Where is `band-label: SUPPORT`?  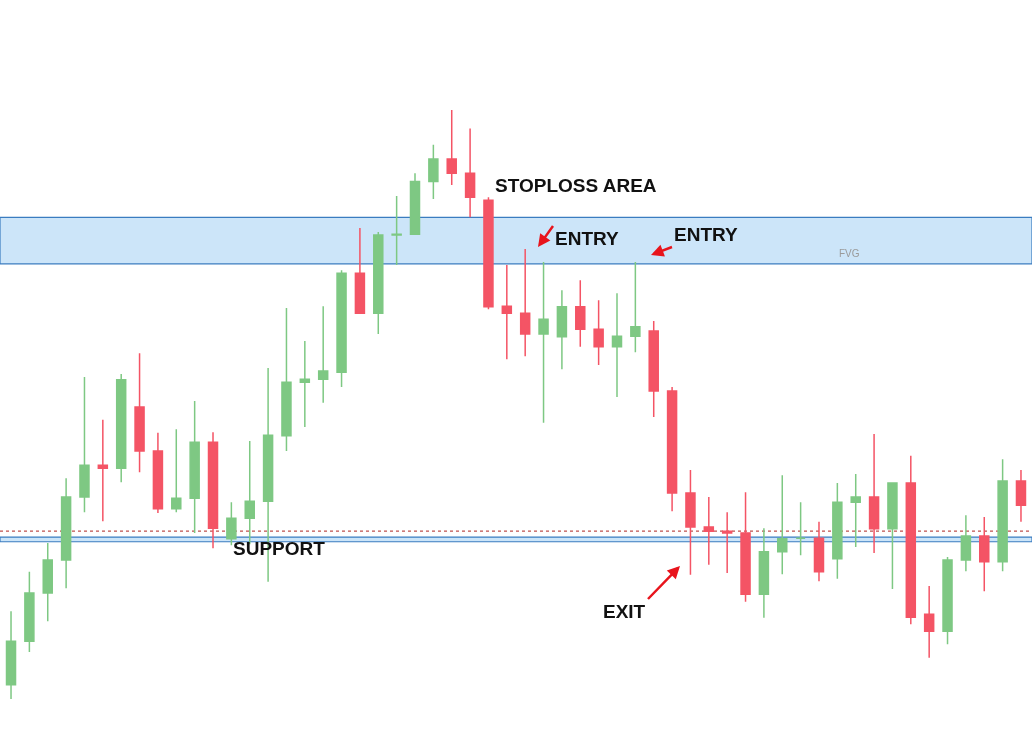
band-label: SUPPORT is located at coordinates (279, 548).